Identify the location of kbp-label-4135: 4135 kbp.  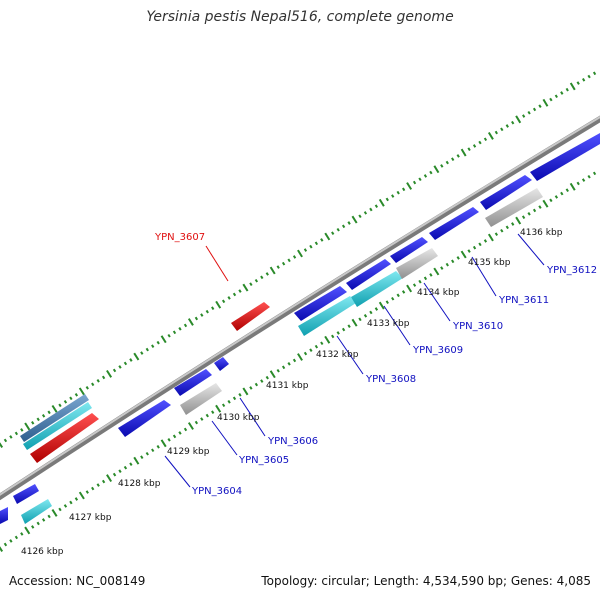
(489, 263).